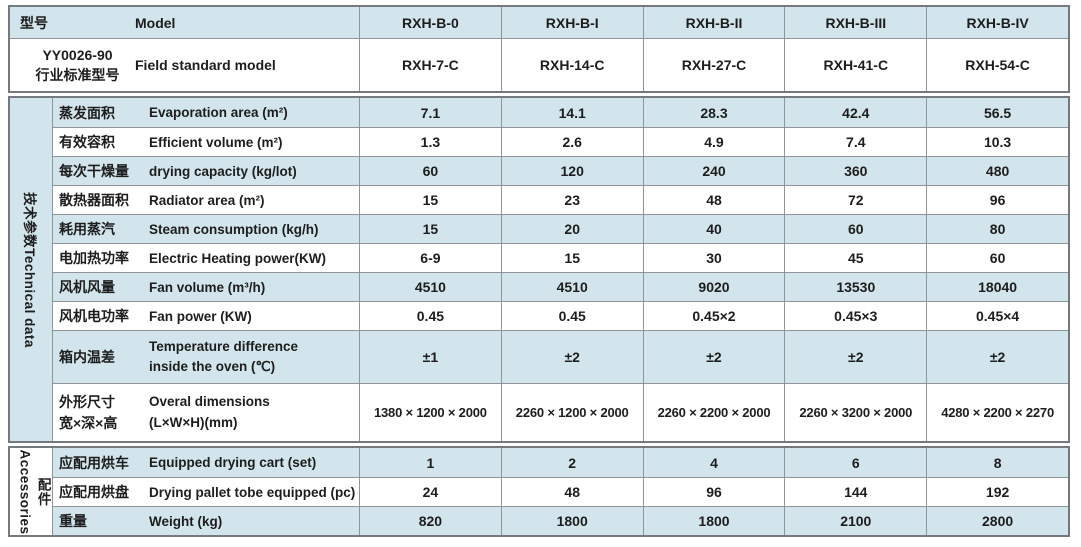 This screenshot has width=1081, height=547. I want to click on value-cell: 4.9, so click(713, 141).